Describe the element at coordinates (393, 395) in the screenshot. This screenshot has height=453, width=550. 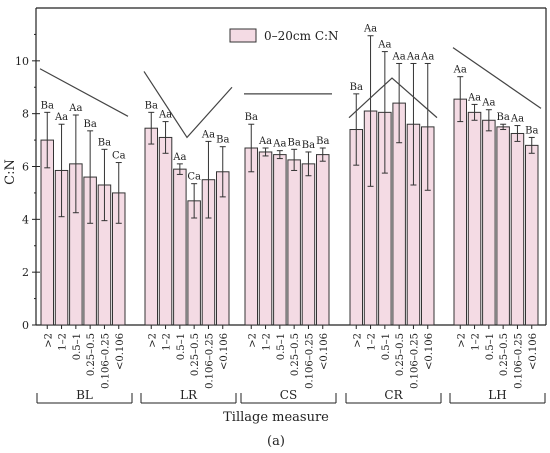
I see `group-label: CR` at that location.